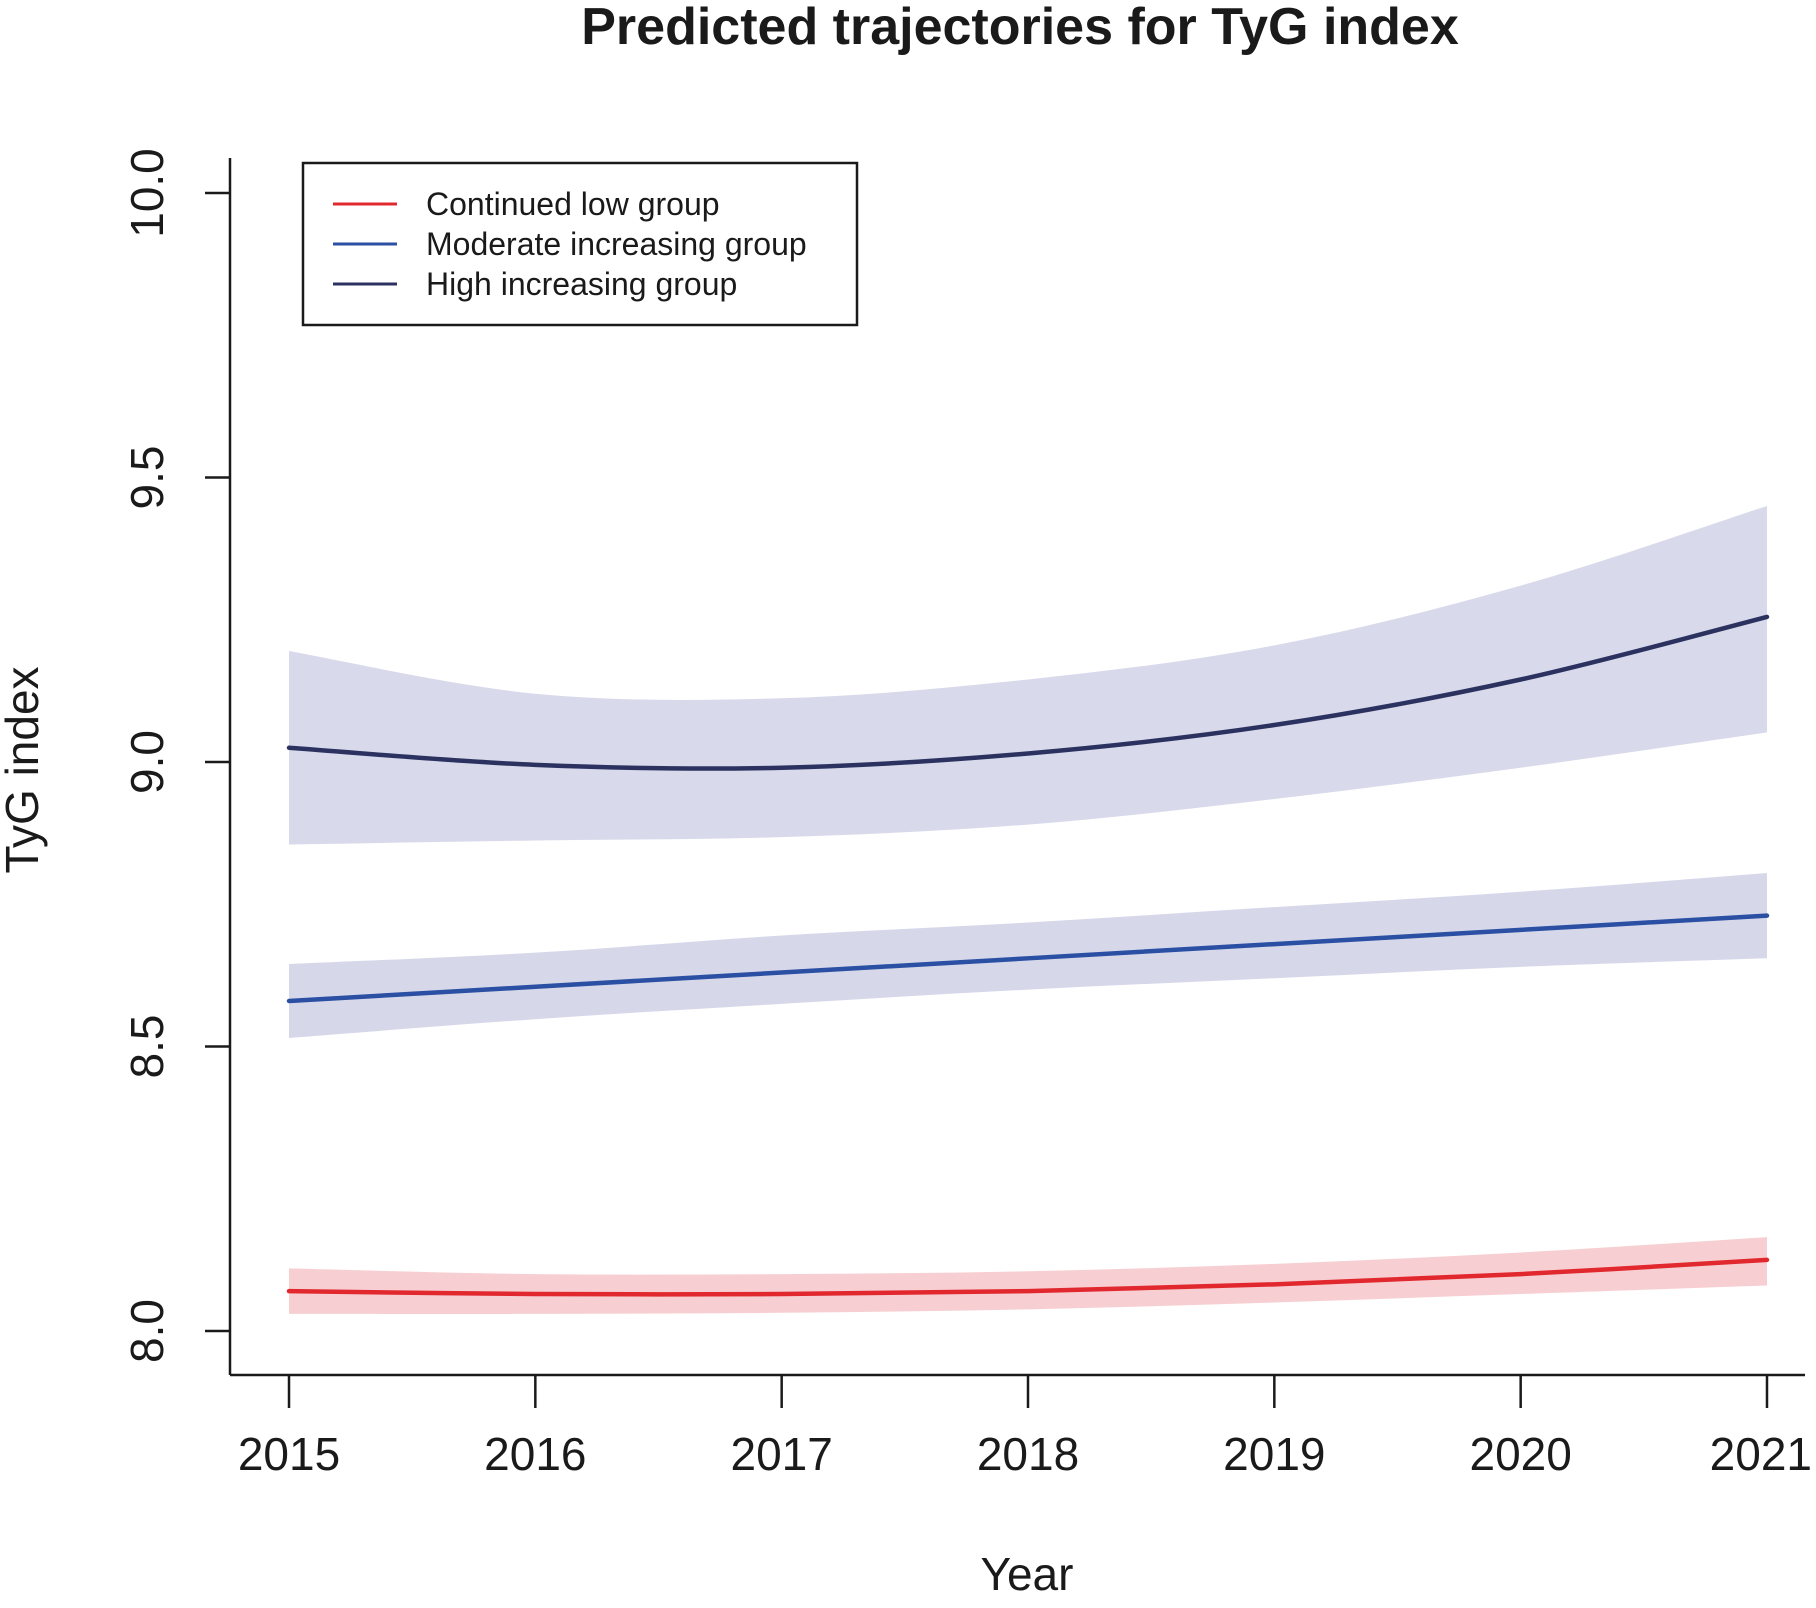 The image size is (1816, 1608). I want to click on y-tick-label-0: 8.0, so click(147, 1331).